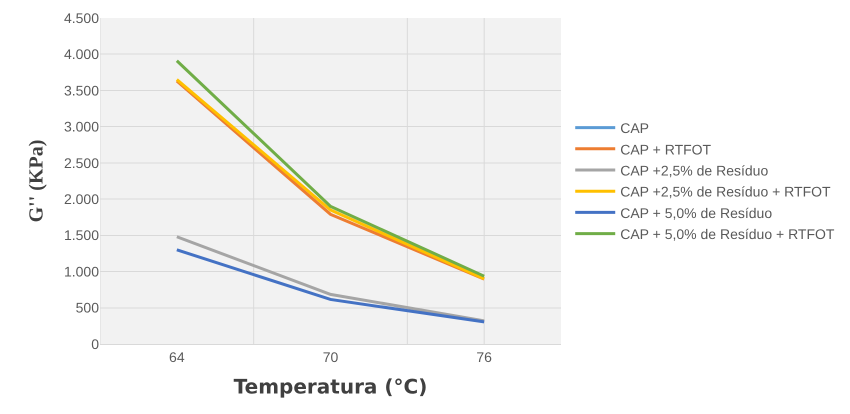  Describe the element at coordinates (82, 271) in the screenshot. I see `y-tick-label: 1.000` at that location.